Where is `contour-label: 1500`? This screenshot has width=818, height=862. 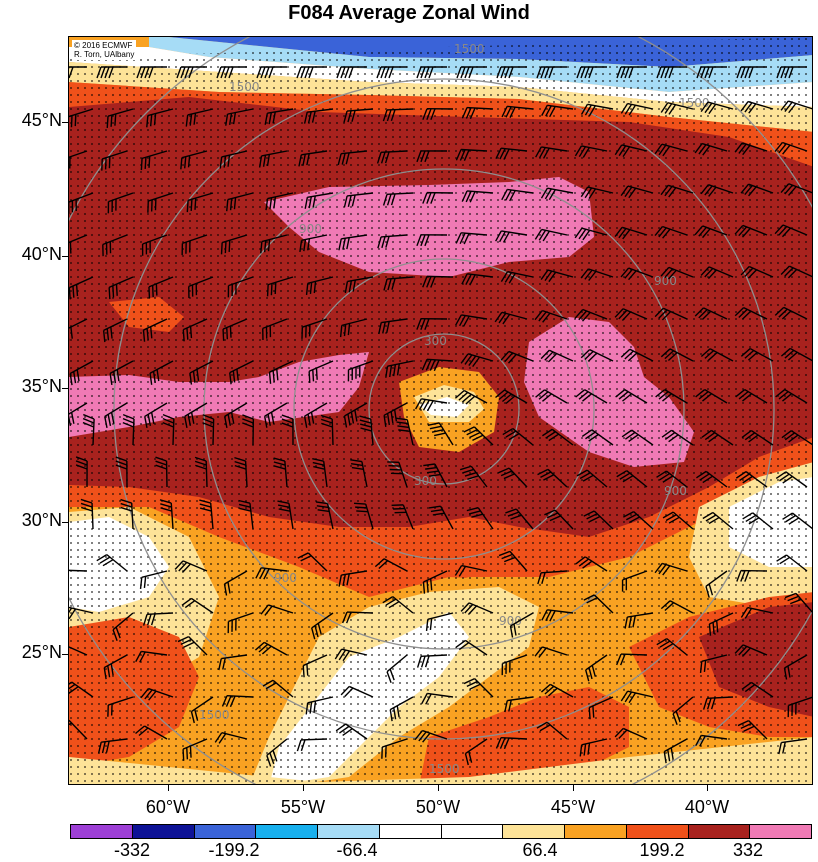 contour-label: 1500 is located at coordinates (469, 49).